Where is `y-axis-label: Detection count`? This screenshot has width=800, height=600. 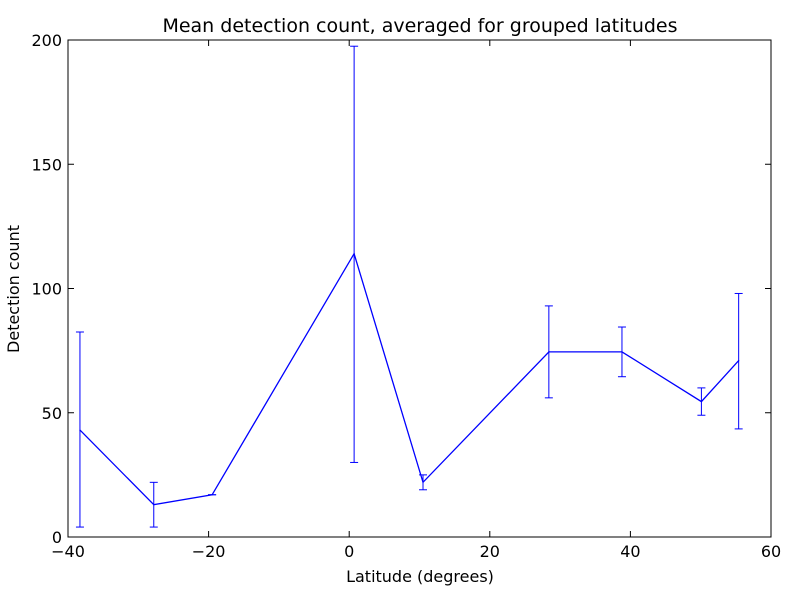
y-axis-label: Detection count is located at coordinates (13, 289).